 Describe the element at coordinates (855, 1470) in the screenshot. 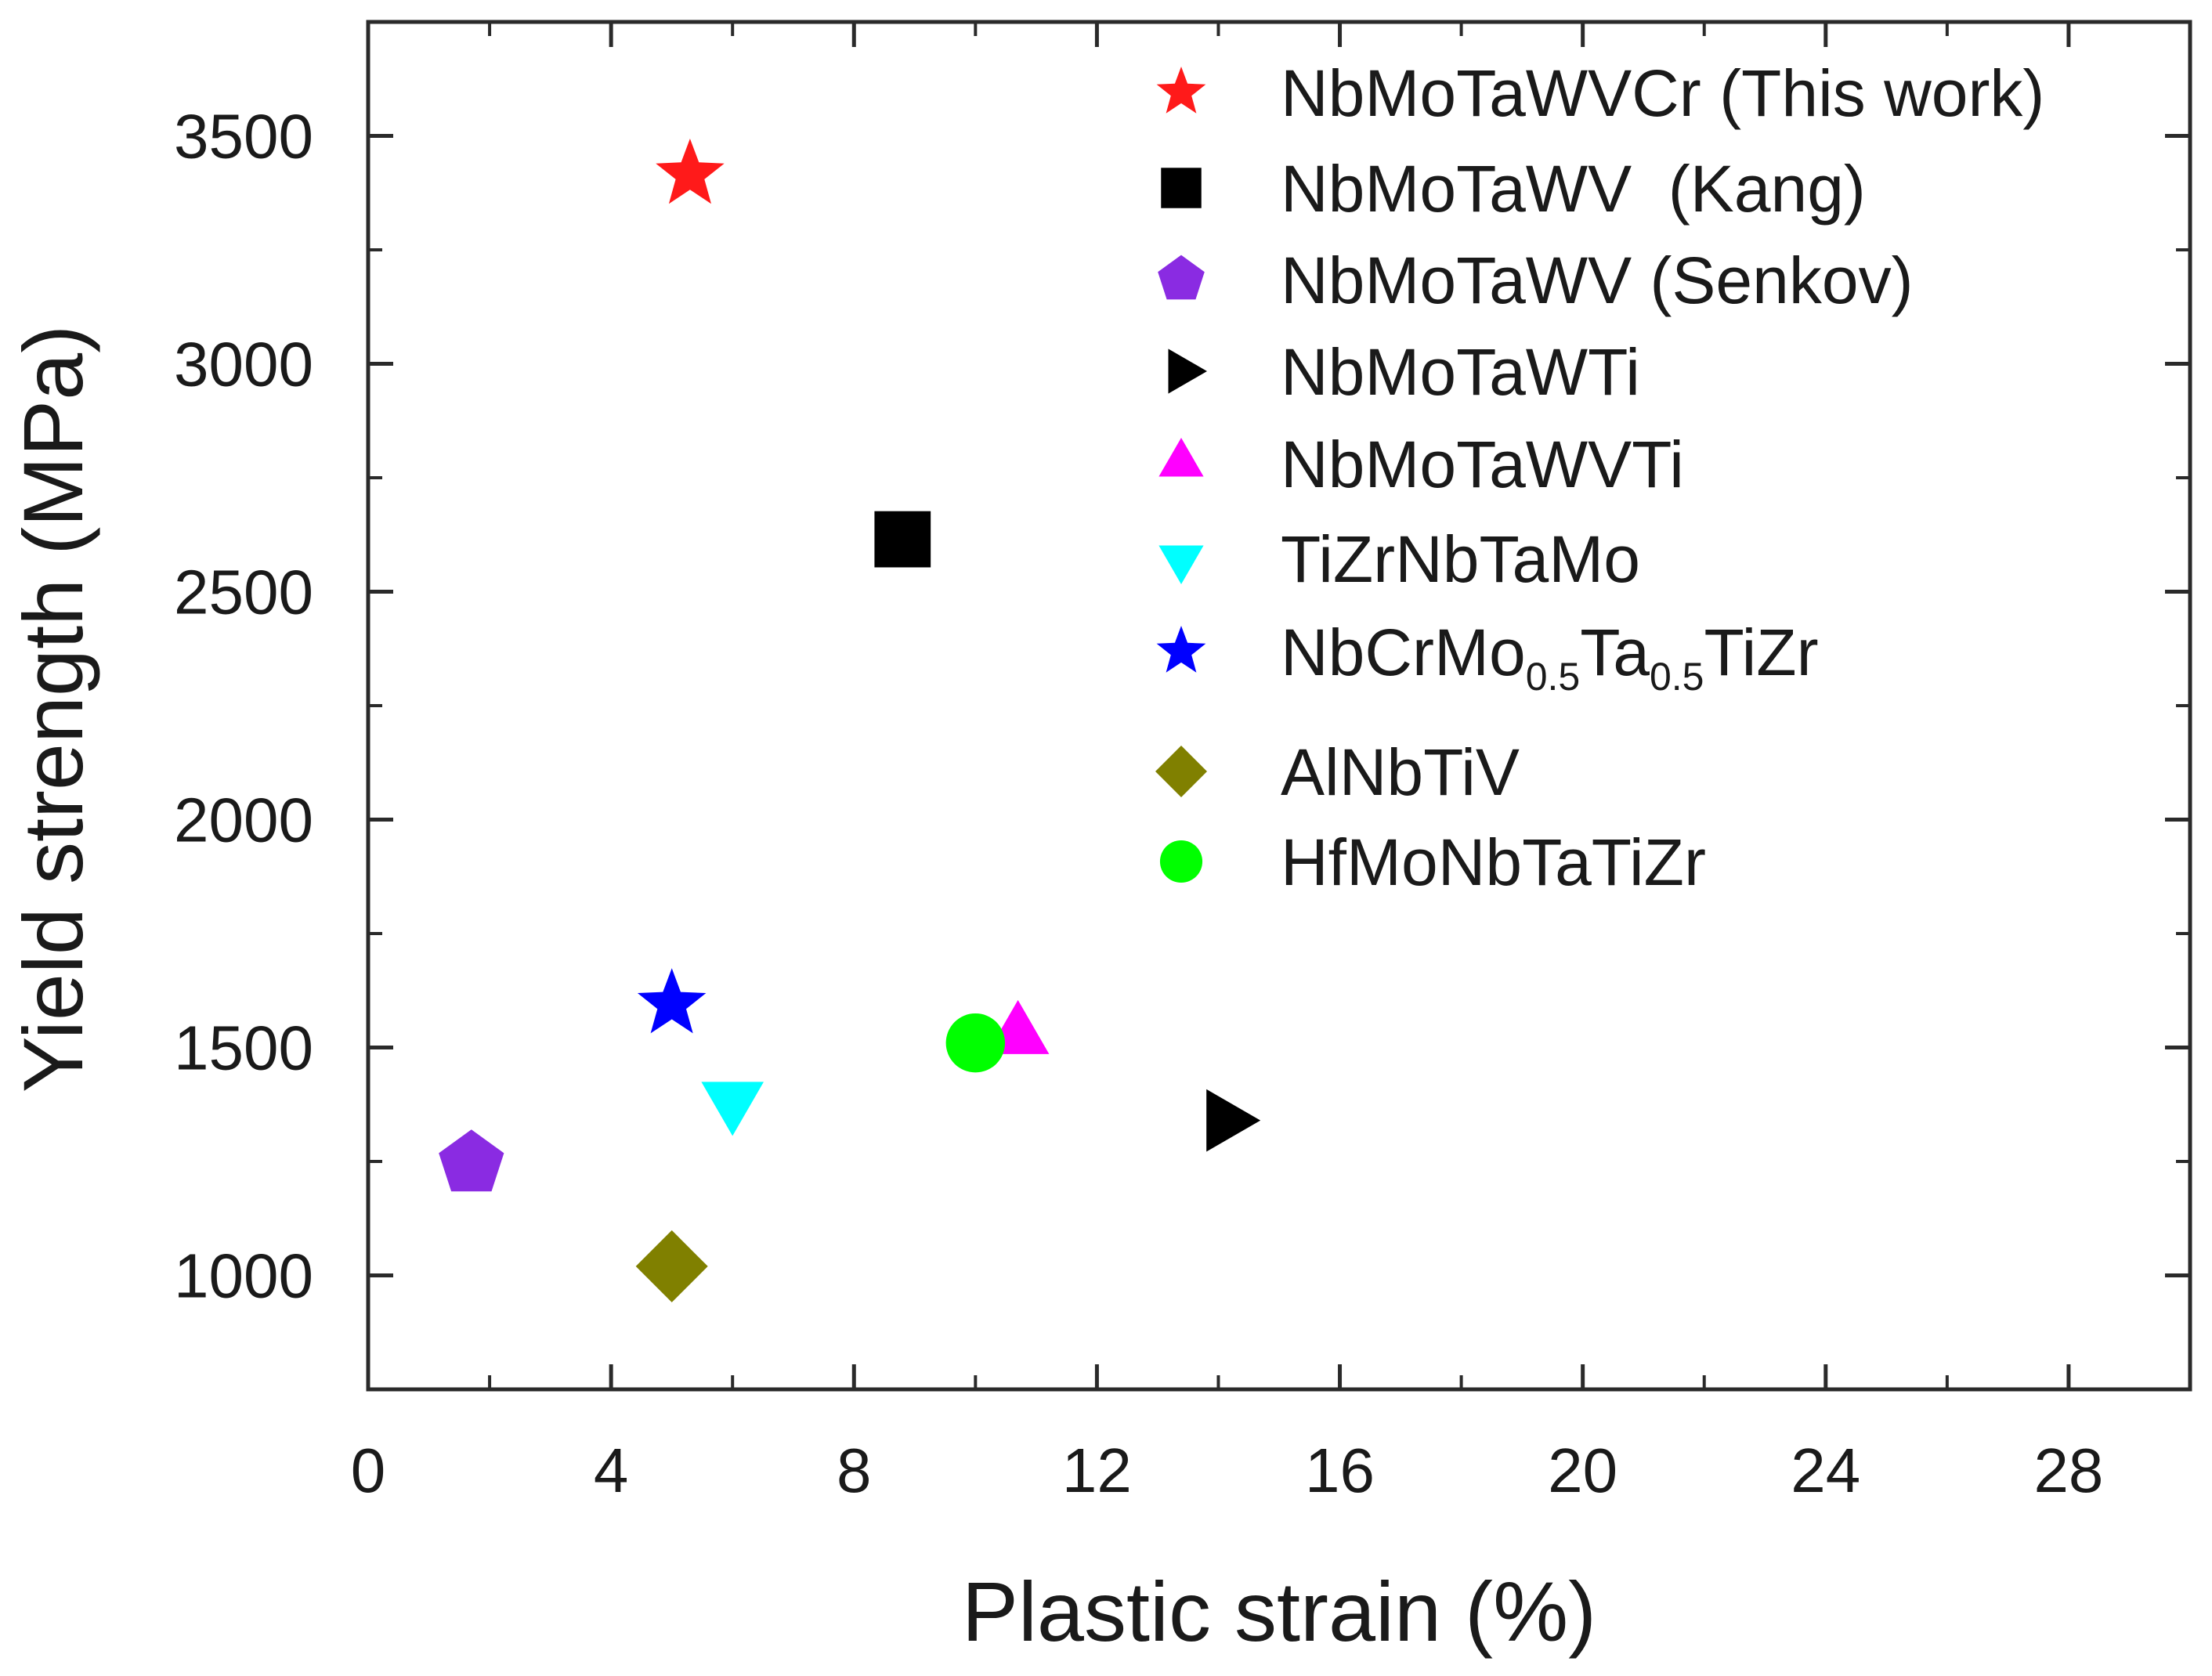

I see `x-tick-label: 8` at that location.